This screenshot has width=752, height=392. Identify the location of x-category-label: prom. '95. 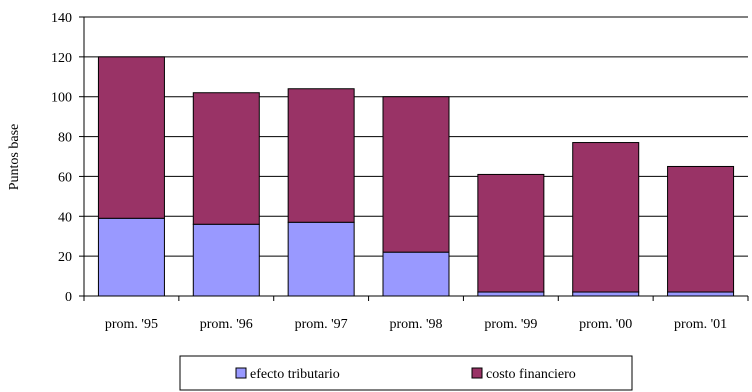
(131, 324).